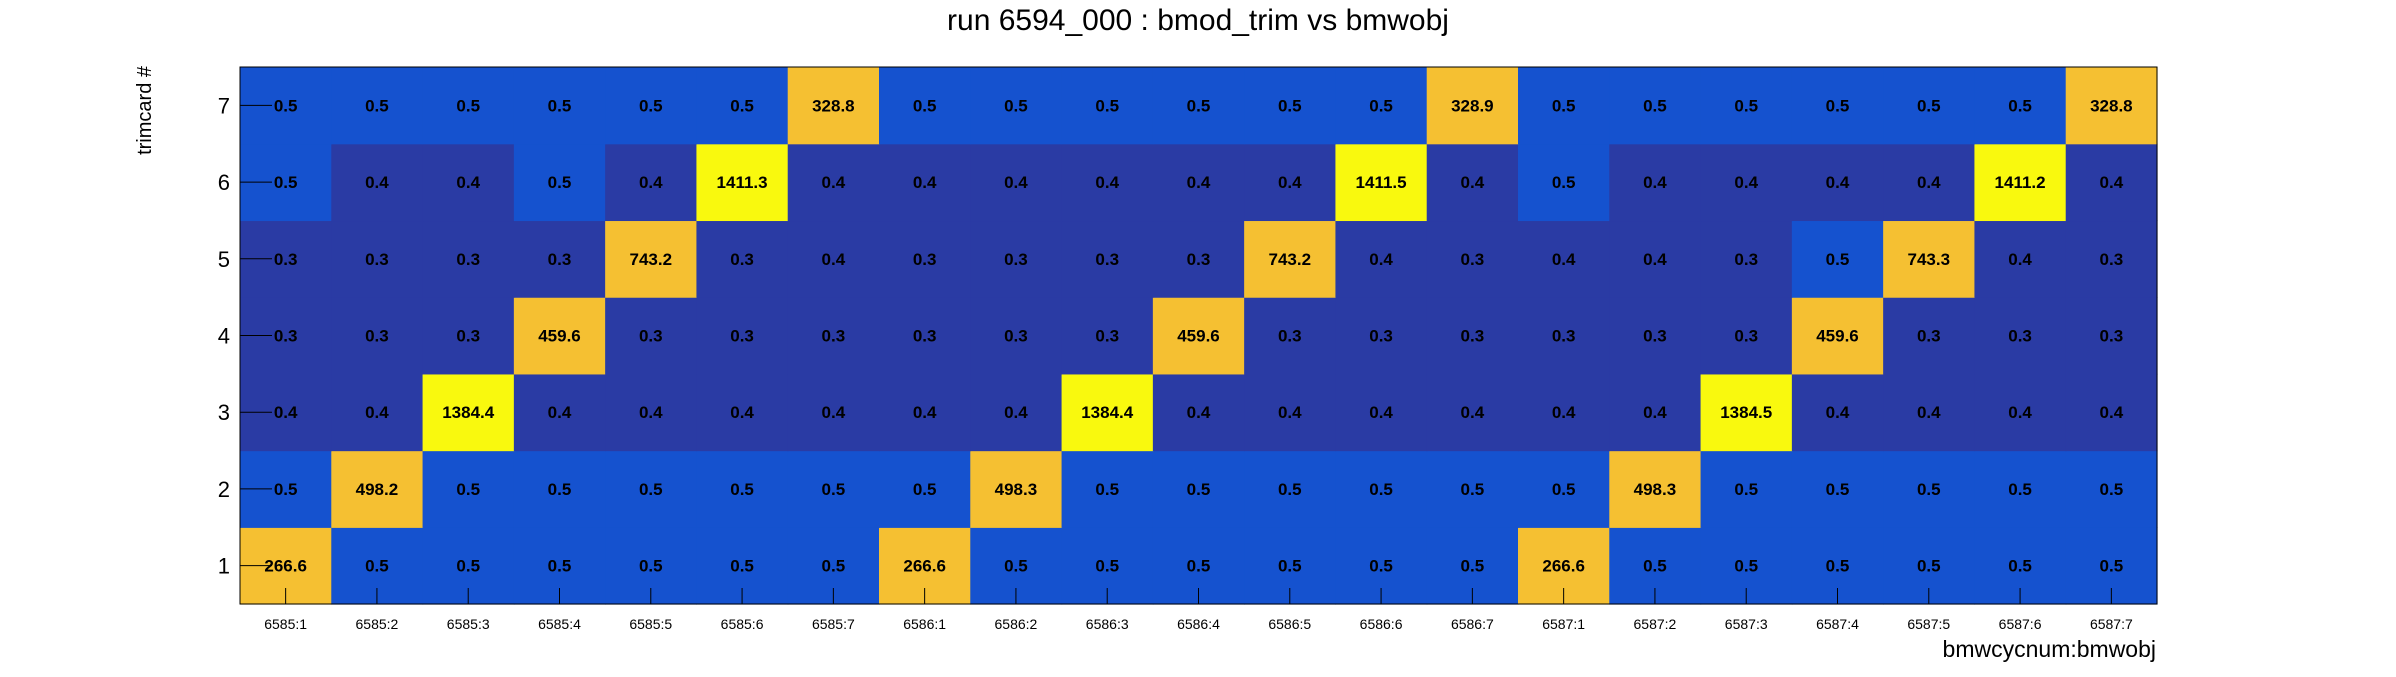  I want to click on x-tick-label: 6585:6, so click(742, 624).